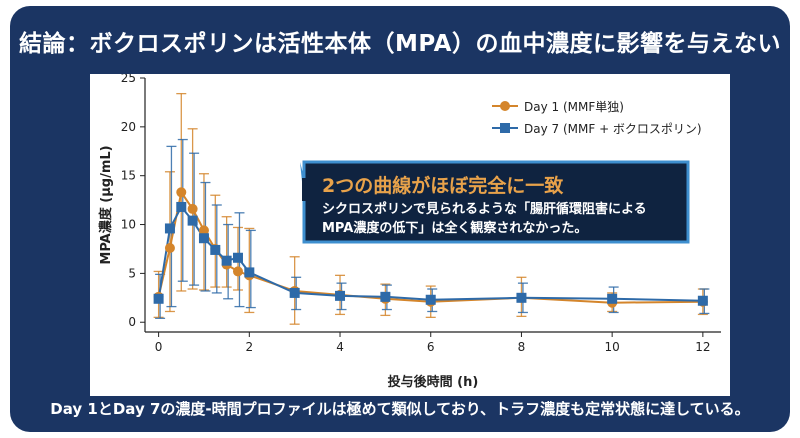 The height and width of the screenshot is (438, 800). What do you see at coordinates (574, 107) in the screenshot?
I see `legend-day1-label: Day 1 (MMF単独)` at bounding box center [574, 107].